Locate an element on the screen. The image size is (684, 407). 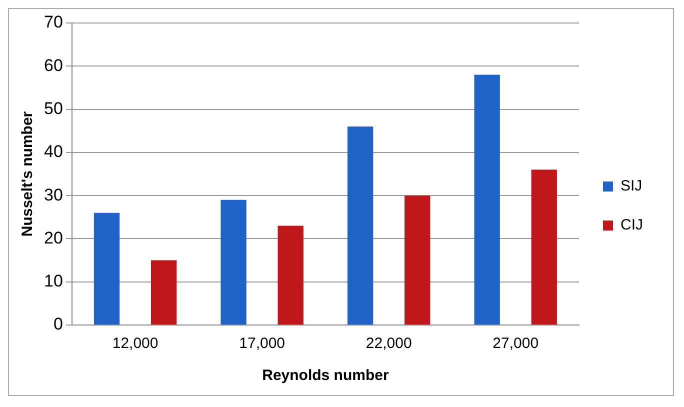
y-tick-label: 20 is located at coordinates (53, 238).